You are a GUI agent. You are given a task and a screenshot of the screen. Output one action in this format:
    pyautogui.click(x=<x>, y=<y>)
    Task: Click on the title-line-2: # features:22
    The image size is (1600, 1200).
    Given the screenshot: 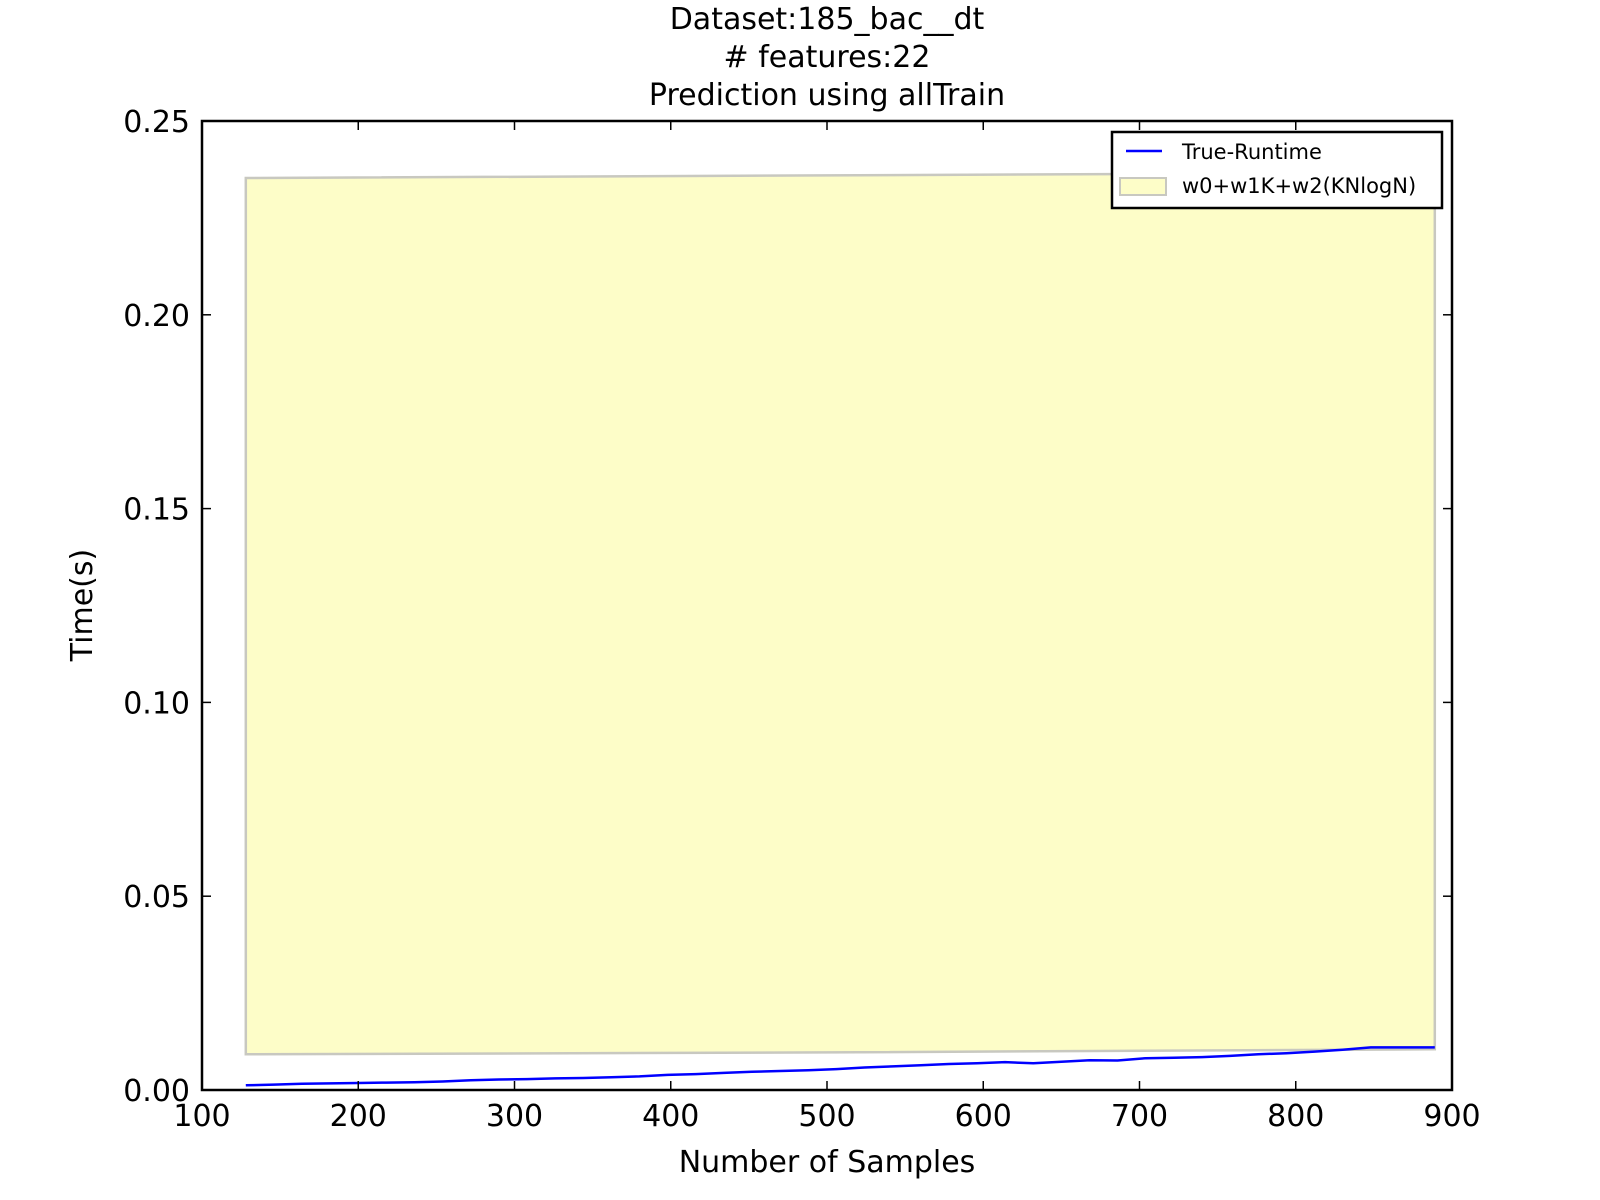 What is the action you would take?
    pyautogui.click(x=827, y=57)
    